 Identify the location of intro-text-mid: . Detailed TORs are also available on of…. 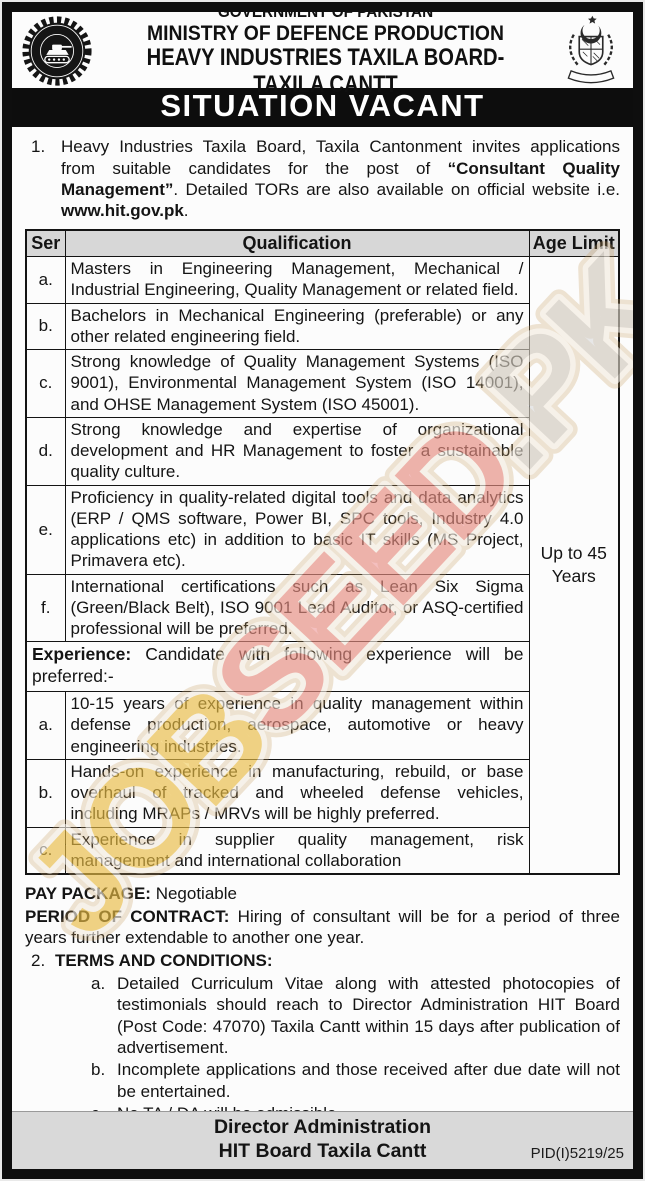
(396, 189).